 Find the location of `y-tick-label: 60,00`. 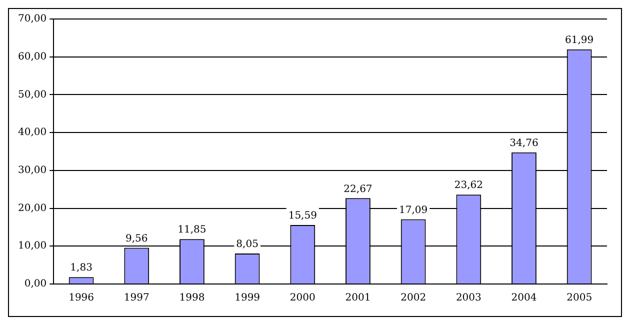

y-tick-label: 60,00 is located at coordinates (32, 56).